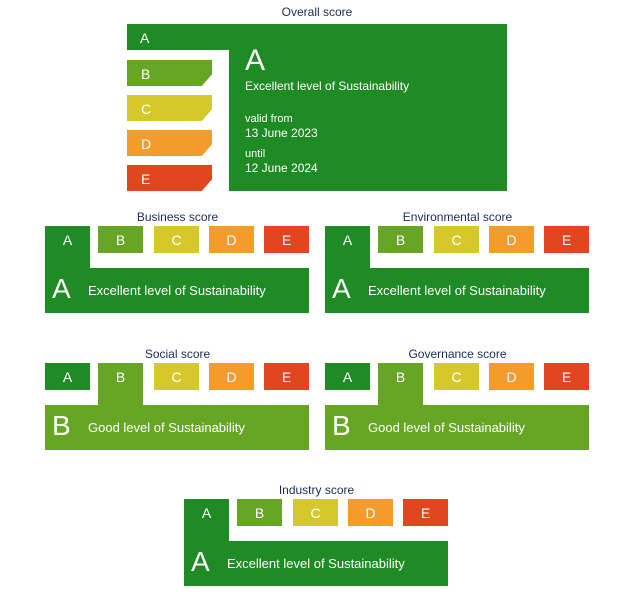 The image size is (643, 616). What do you see at coordinates (255, 154) in the screenshot?
I see `until-label: until` at bounding box center [255, 154].